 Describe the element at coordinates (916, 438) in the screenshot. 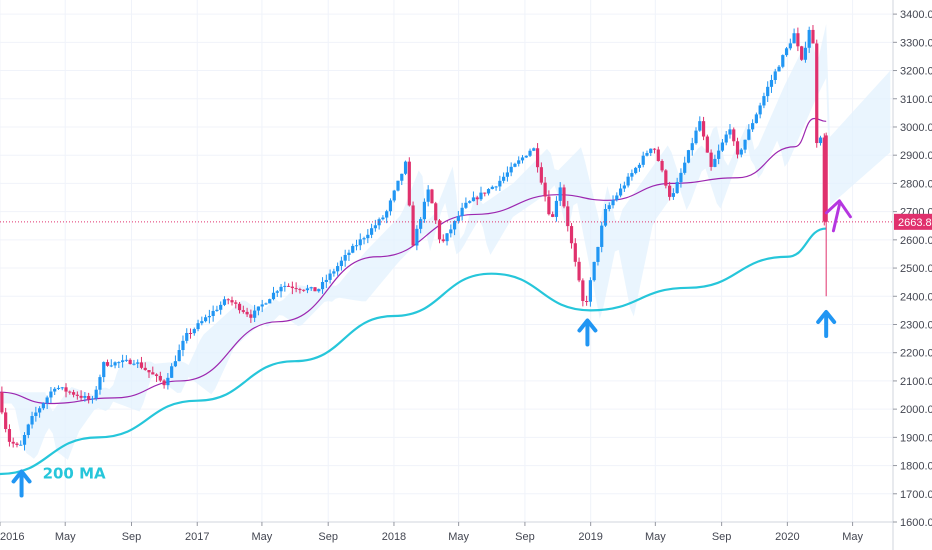

I see `y-tick-label: 1900.0` at that location.